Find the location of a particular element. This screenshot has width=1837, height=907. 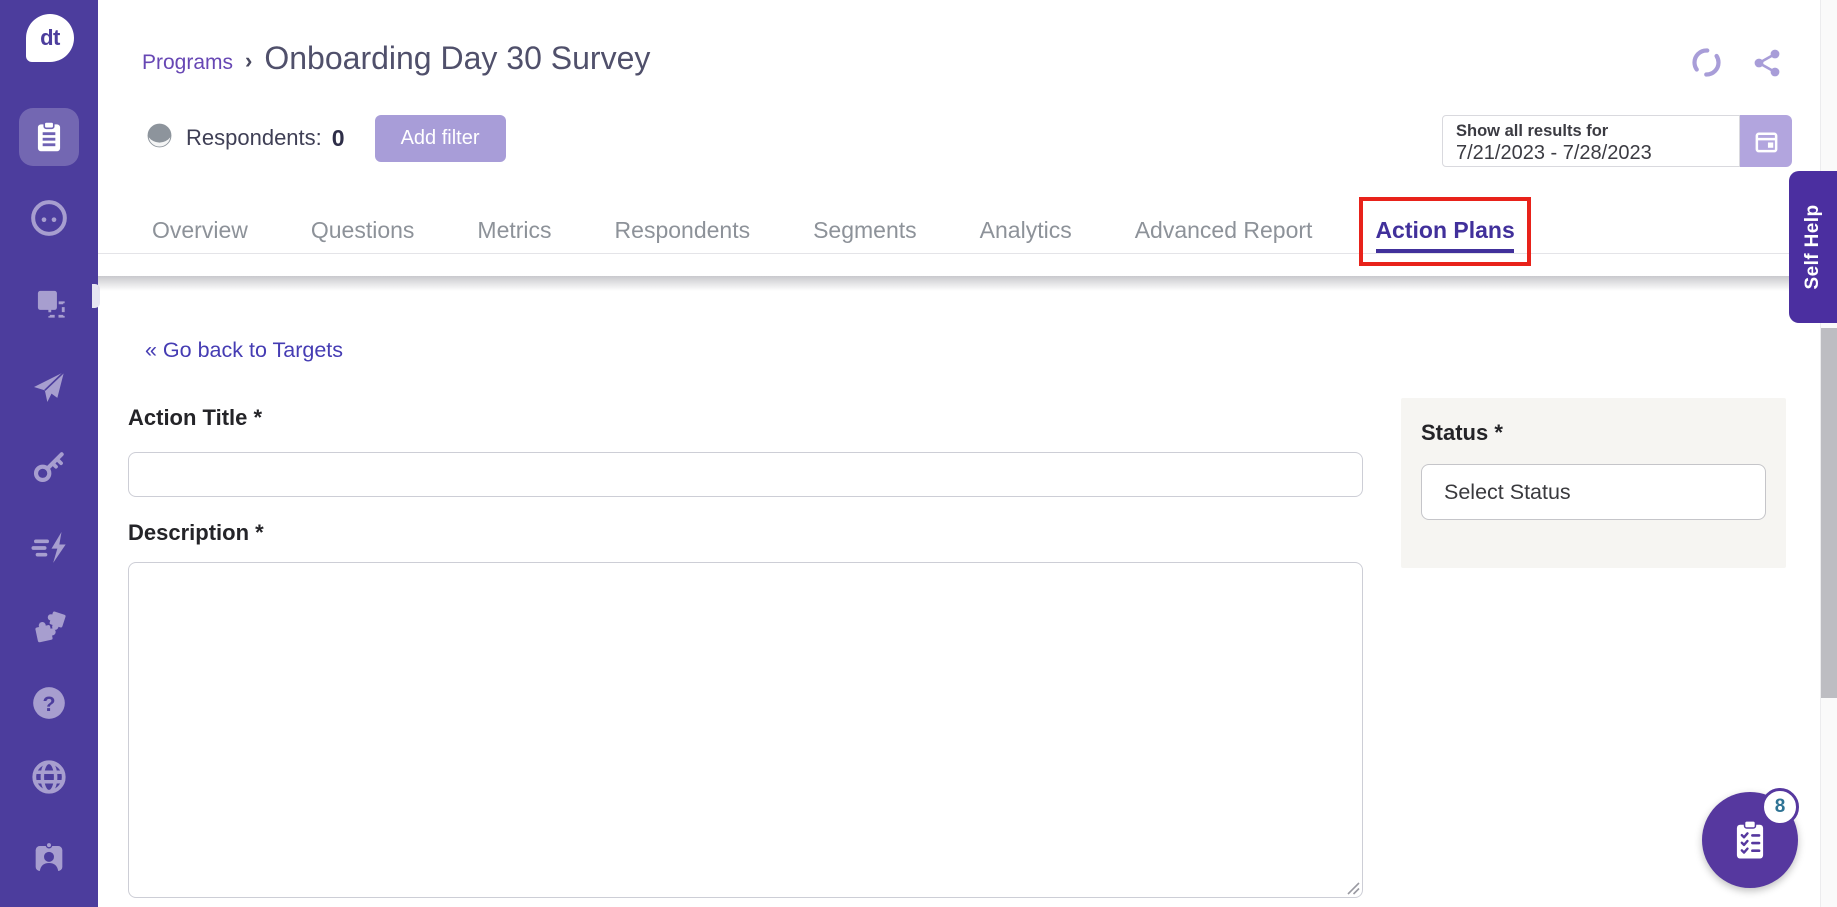

sidebar-item-integrations is located at coordinates (49, 627).